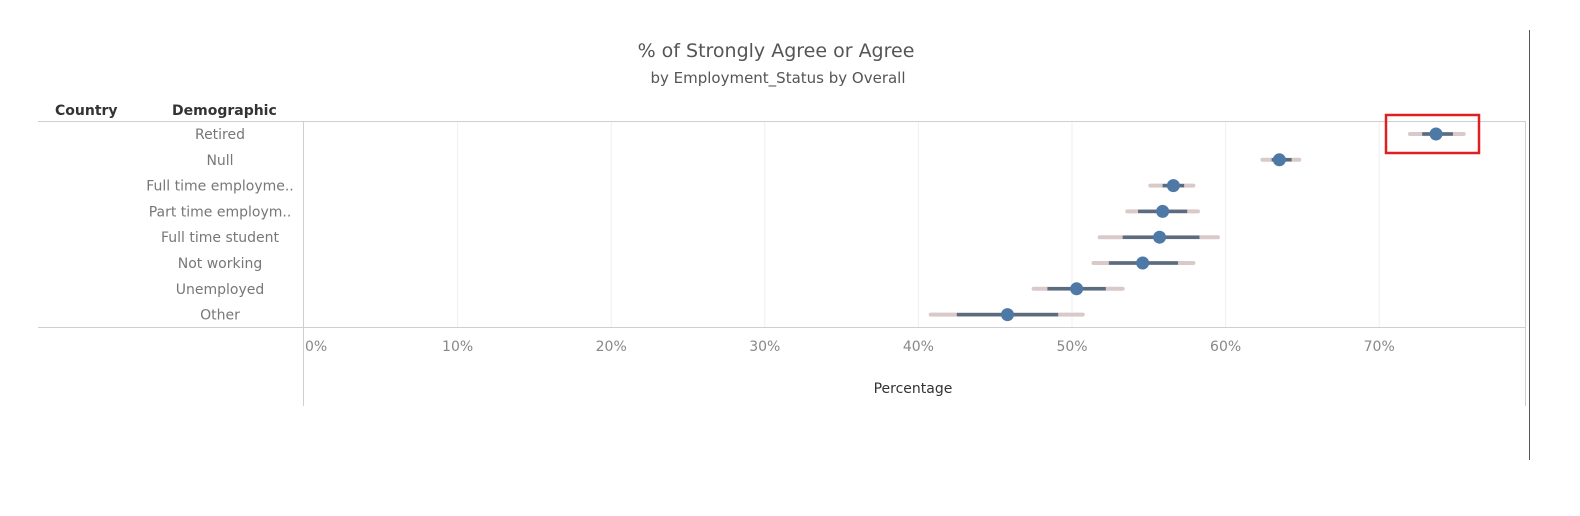 This screenshot has width=1580, height=516. Describe the element at coordinates (86, 111) in the screenshot. I see `column-header-country: Country` at that location.